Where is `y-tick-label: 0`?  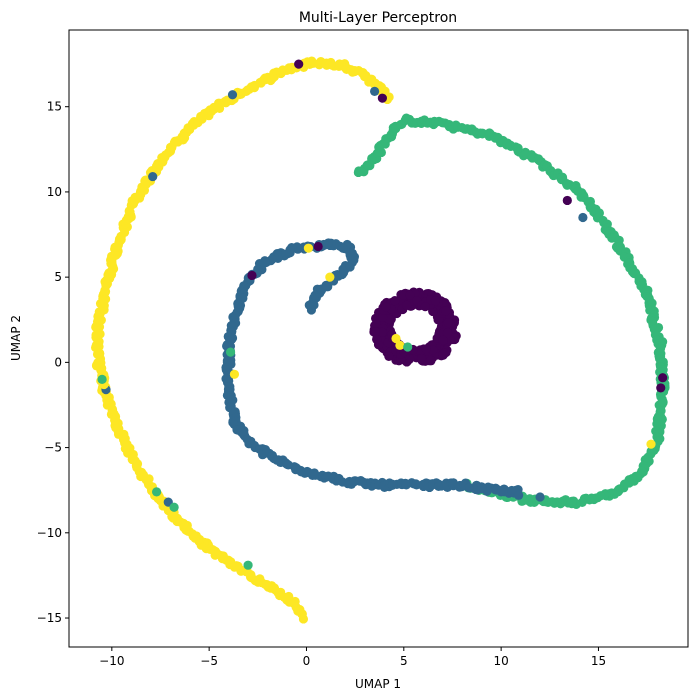 y-tick-label: 0 is located at coordinates (58, 362).